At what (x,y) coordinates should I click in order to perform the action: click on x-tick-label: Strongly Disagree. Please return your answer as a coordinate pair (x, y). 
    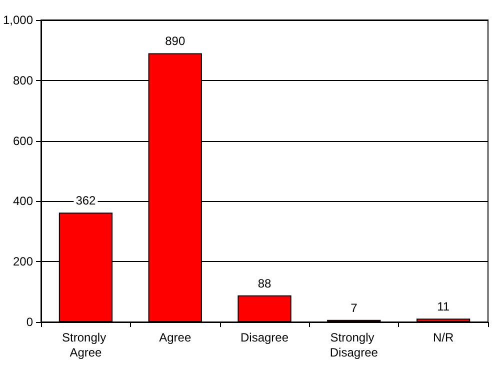
    Looking at the image, I should click on (354, 345).